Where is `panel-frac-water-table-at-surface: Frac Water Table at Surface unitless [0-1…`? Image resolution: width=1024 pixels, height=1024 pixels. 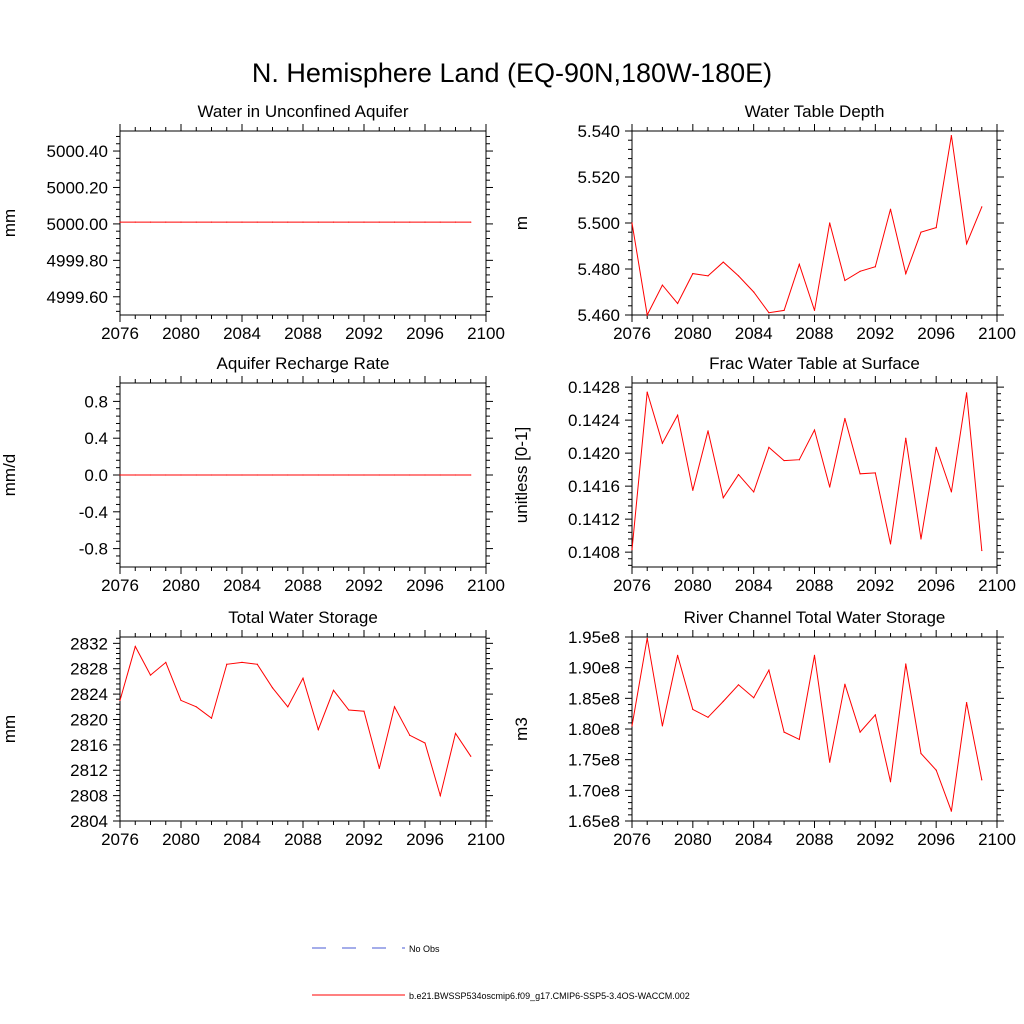 panel-frac-water-table-at-surface: Frac Water Table at Surface unitless [0-1… is located at coordinates (764, 474).